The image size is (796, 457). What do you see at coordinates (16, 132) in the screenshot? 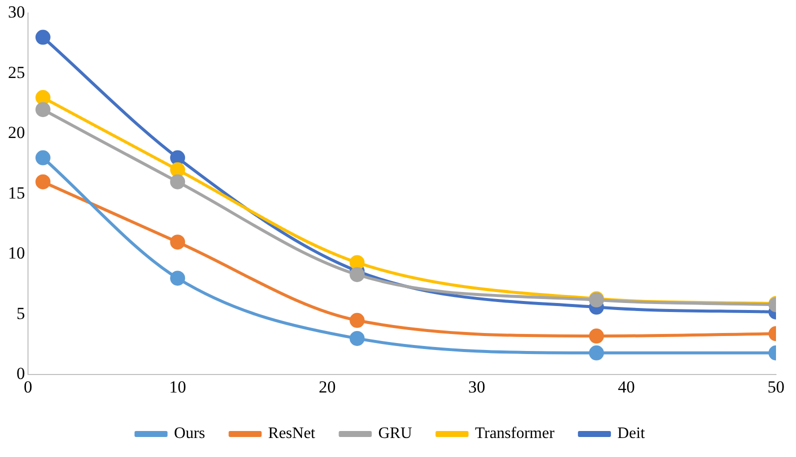
I see `y-tick-label: 20` at bounding box center [16, 132].